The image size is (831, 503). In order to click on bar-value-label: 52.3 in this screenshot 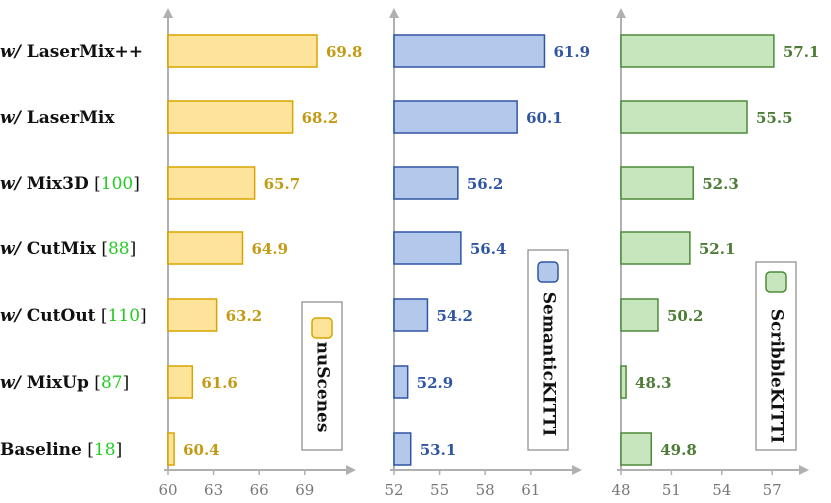, I will do `click(720, 184)`.